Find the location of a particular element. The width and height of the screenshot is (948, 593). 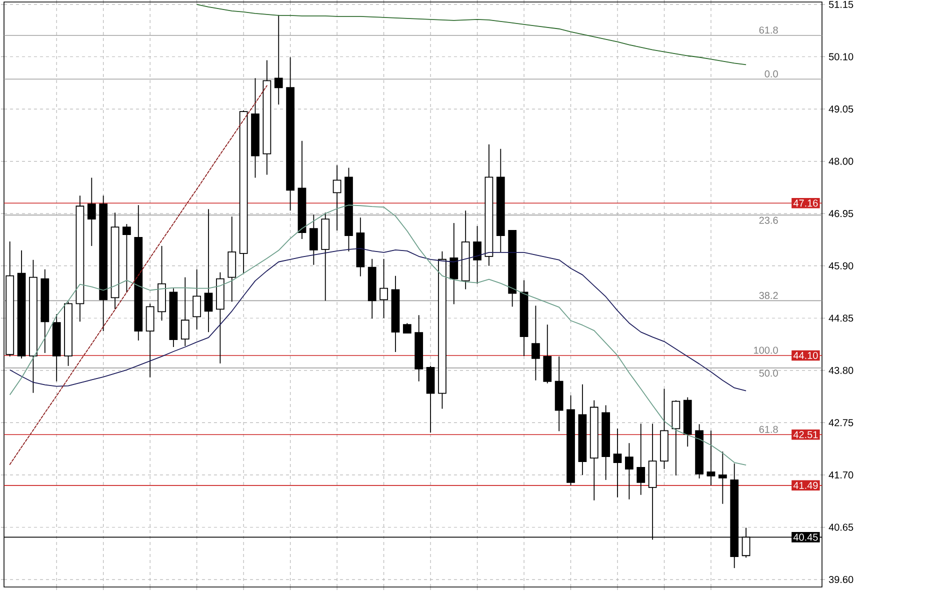

y-tick-label: 45.90 is located at coordinates (841, 266).